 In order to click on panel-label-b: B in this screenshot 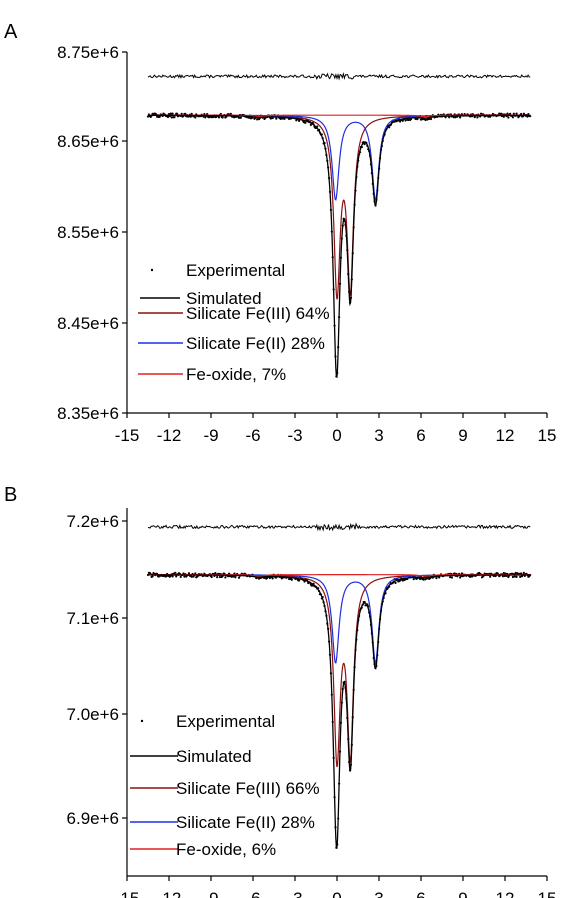, I will do `click(10, 495)`.